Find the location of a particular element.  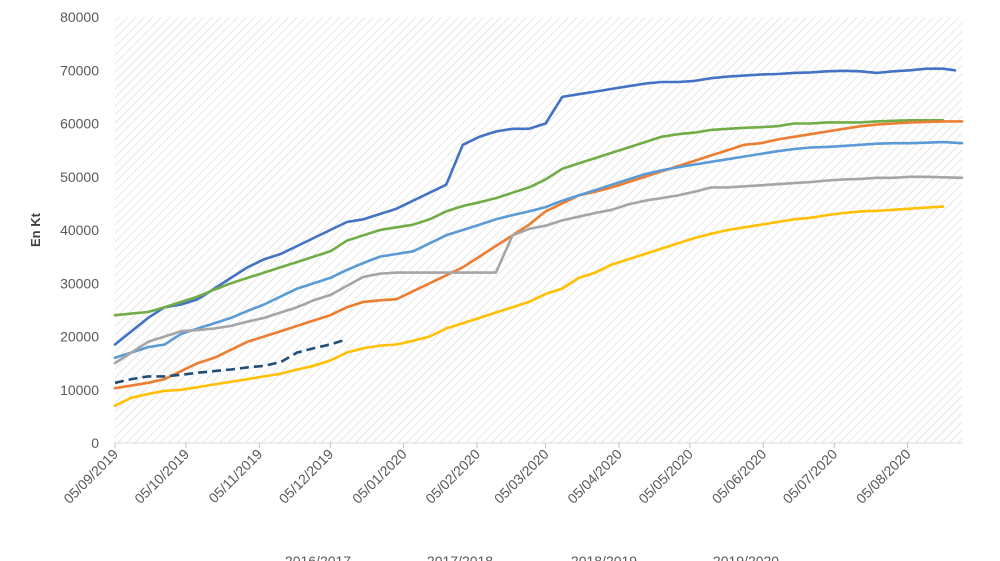

legend-label: 2017/2018 is located at coordinates (460, 557).